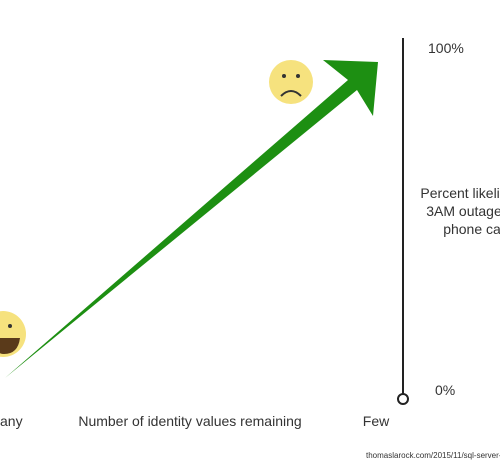 This screenshot has width=500, height=461. I want to click on y-title-line: 3AM outage, so click(463, 211).